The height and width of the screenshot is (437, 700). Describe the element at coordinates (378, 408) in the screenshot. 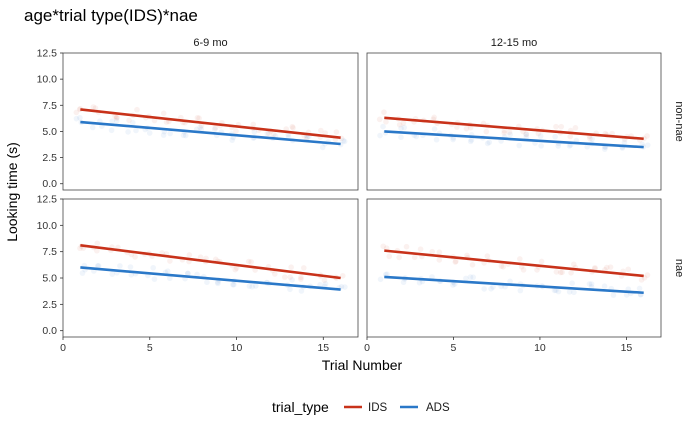

I see `legend-label-ids: IDS` at that location.